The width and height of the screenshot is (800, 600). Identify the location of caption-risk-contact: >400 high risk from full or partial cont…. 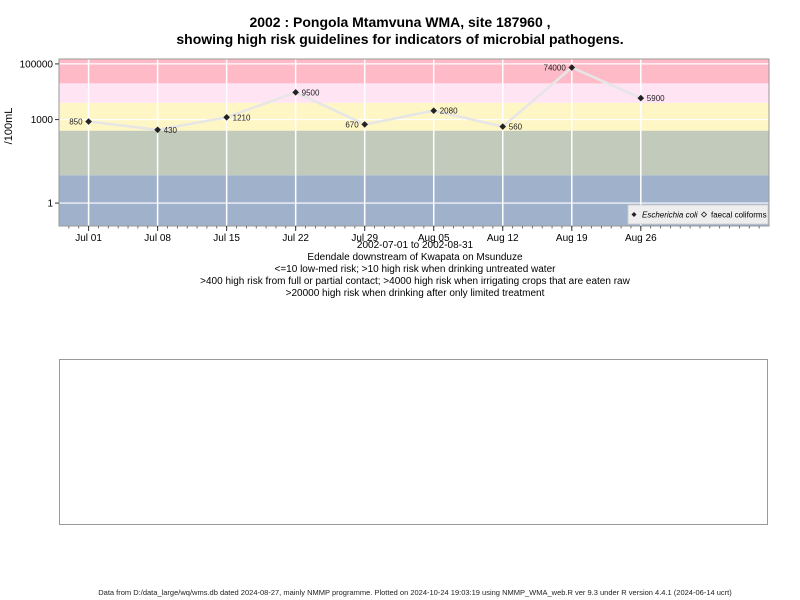
(415, 281).